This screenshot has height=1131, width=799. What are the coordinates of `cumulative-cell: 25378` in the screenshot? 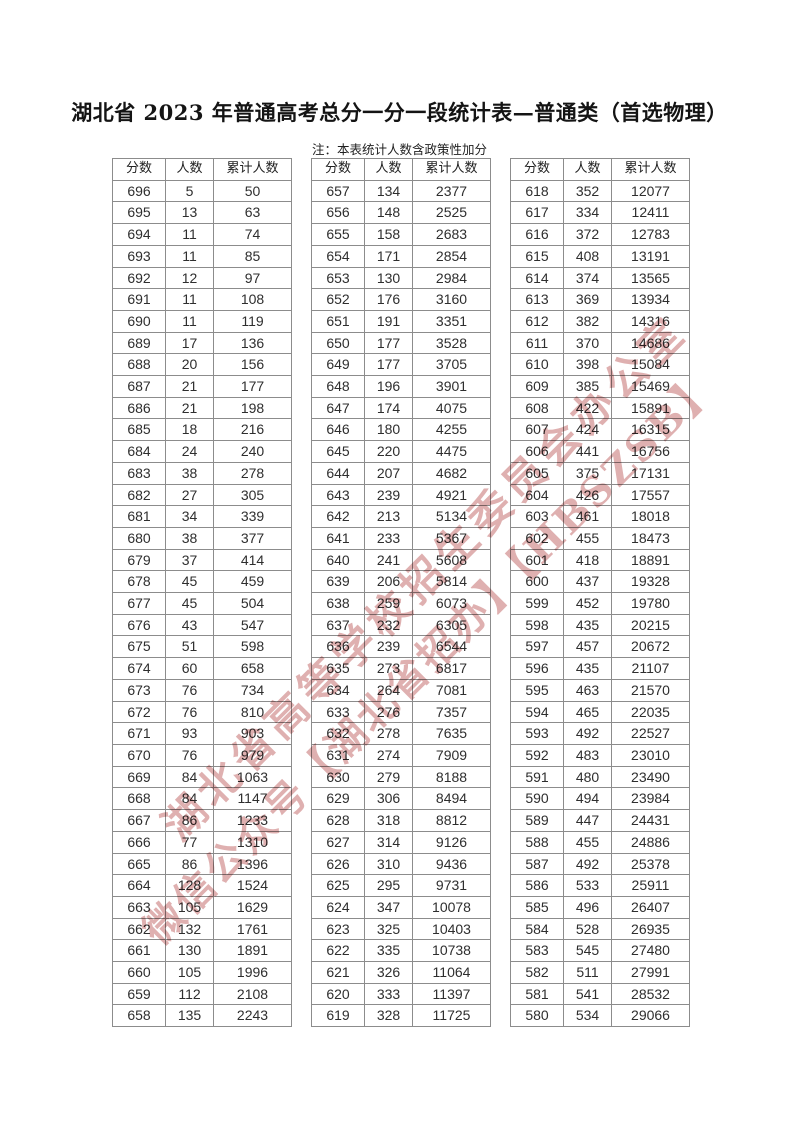 It's located at (650, 864).